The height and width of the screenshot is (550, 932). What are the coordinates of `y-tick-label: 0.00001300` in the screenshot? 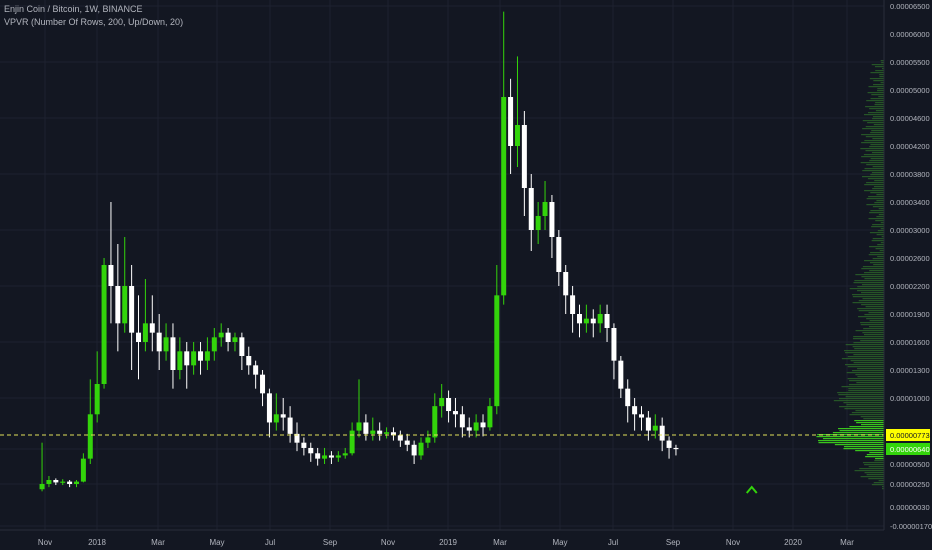 It's located at (910, 370).